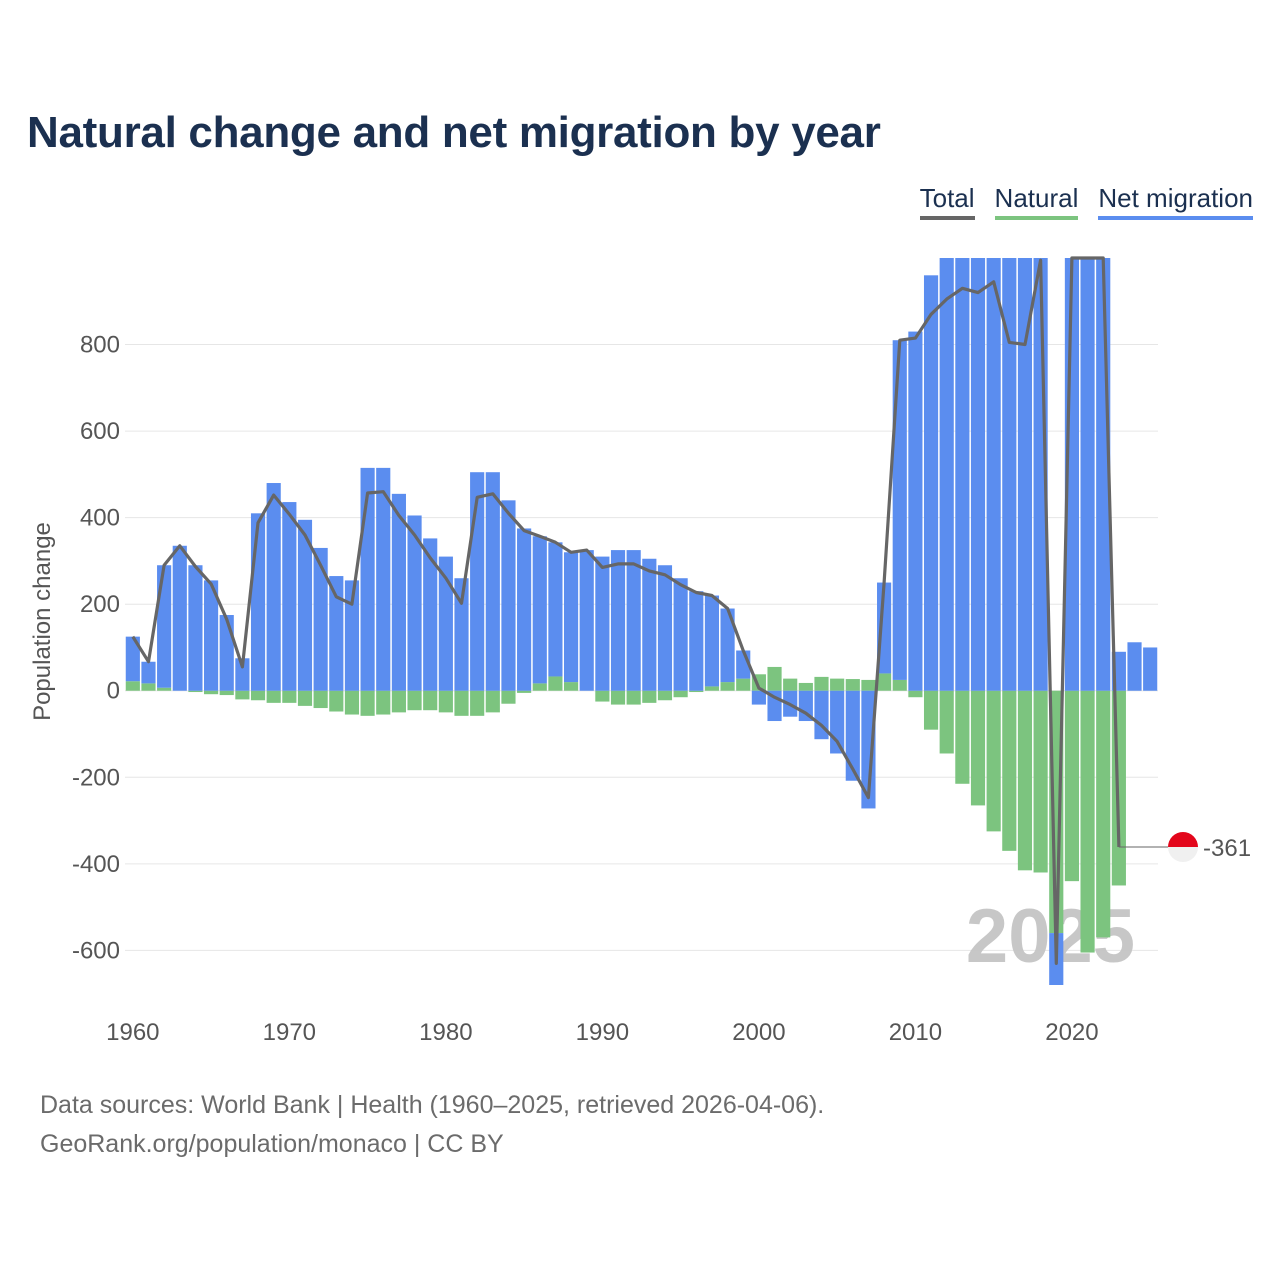 This screenshot has height=1280, width=1280. I want to click on y-tick-label: -600, so click(96, 950).